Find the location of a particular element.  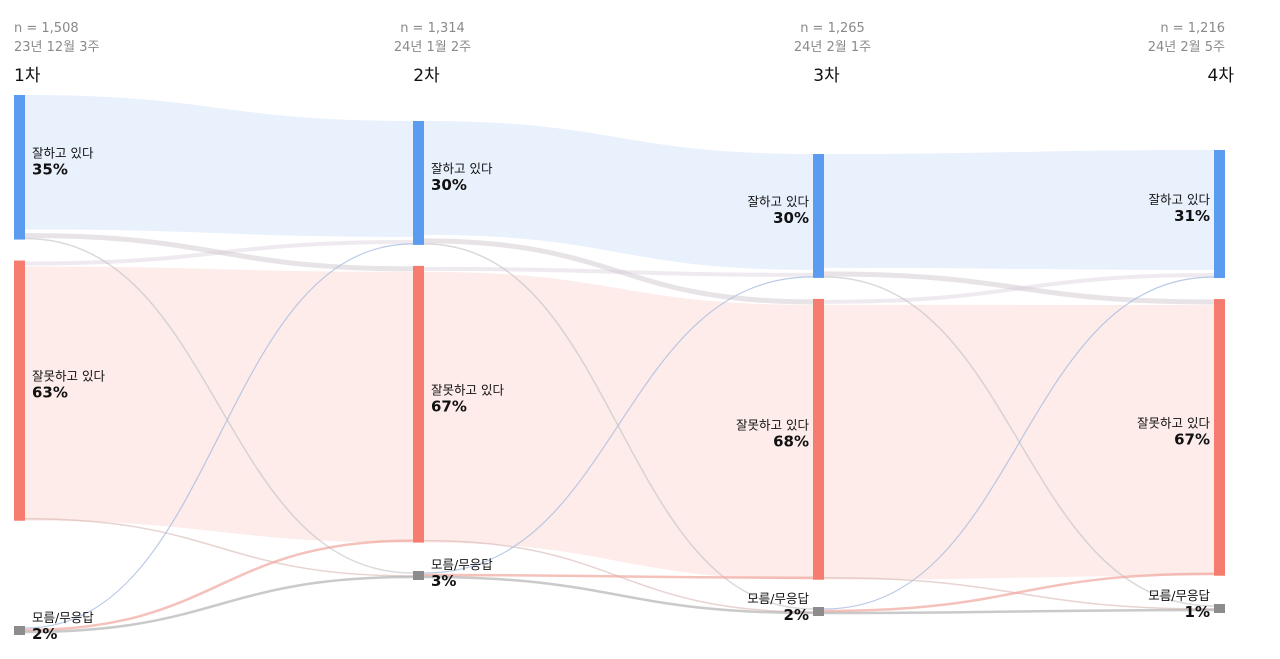

wave-date-2: 24년 1월 2주 is located at coordinates (432, 47).